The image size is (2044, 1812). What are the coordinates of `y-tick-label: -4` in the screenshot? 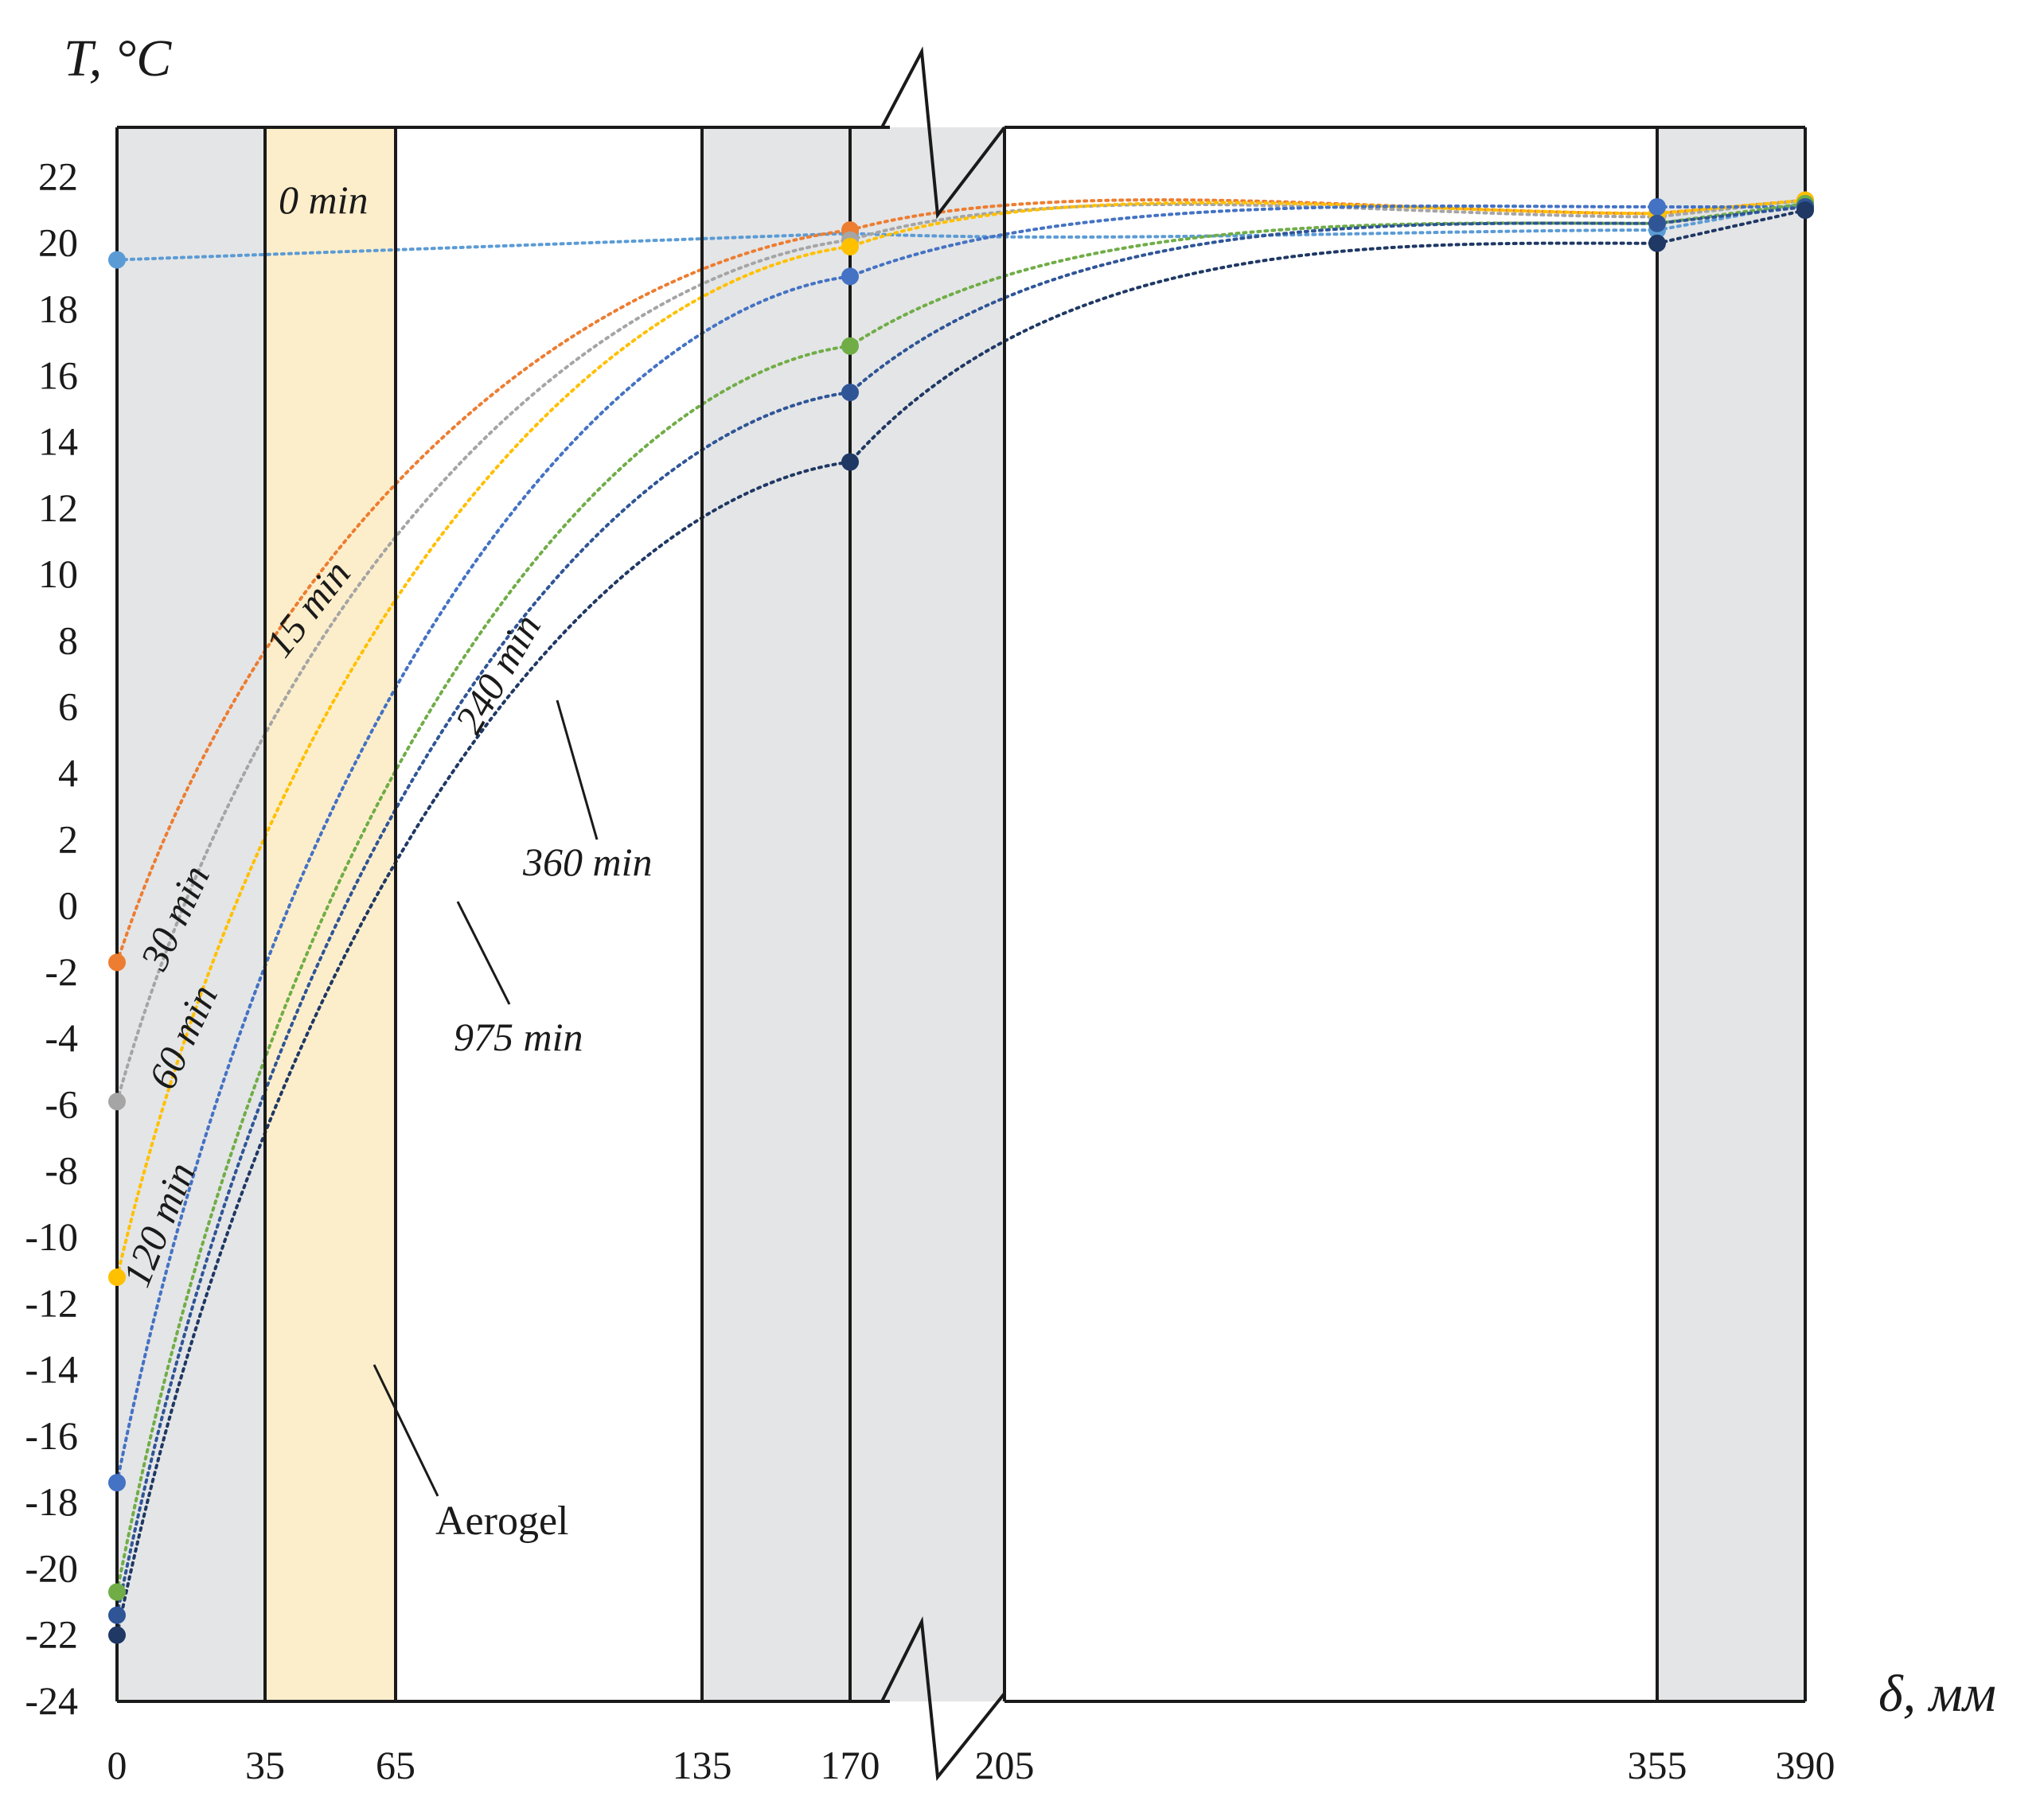 It's located at (62, 1037).